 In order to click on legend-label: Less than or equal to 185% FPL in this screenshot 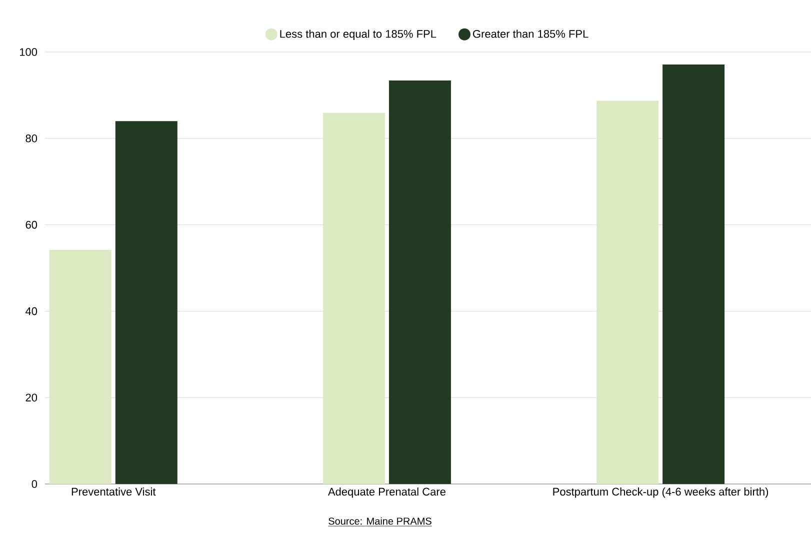, I will do `click(358, 35)`.